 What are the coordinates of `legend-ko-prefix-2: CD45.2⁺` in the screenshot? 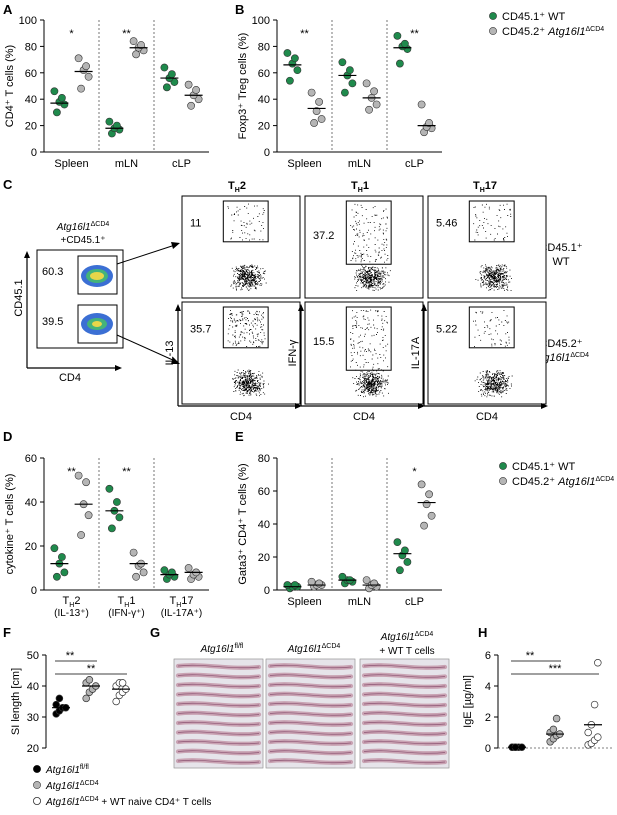 It's located at (535, 482).